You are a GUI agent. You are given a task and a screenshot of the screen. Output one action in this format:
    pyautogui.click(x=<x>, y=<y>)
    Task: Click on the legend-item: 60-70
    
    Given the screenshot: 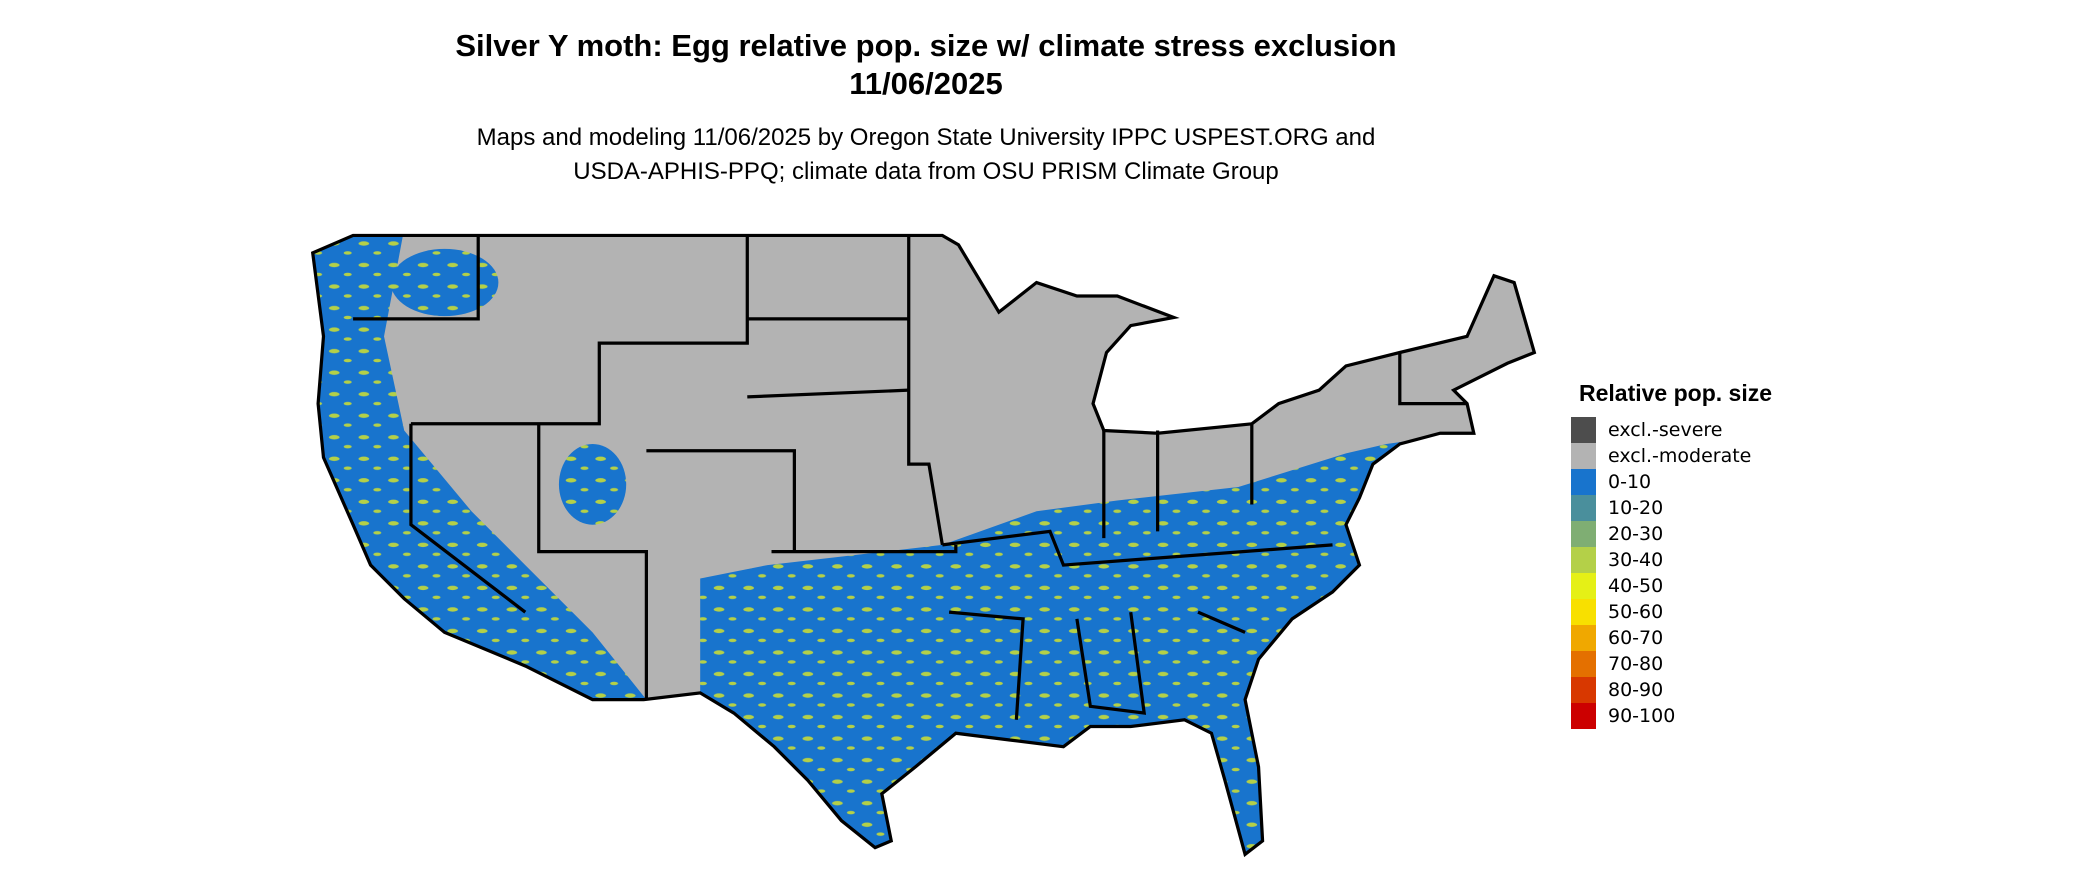 What is the action you would take?
    pyautogui.click(x=1671, y=638)
    